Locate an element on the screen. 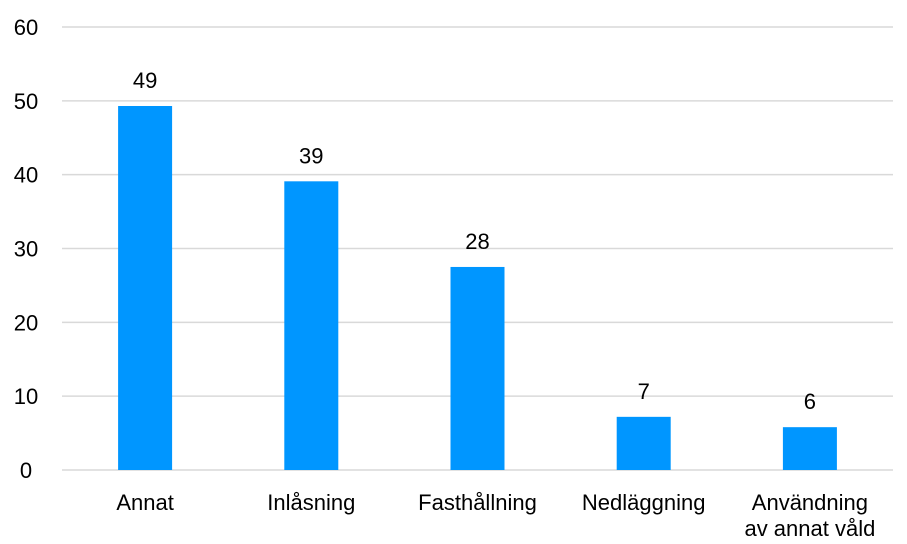 This screenshot has width=907, height=544. x-category-label: Annat is located at coordinates (145, 502).